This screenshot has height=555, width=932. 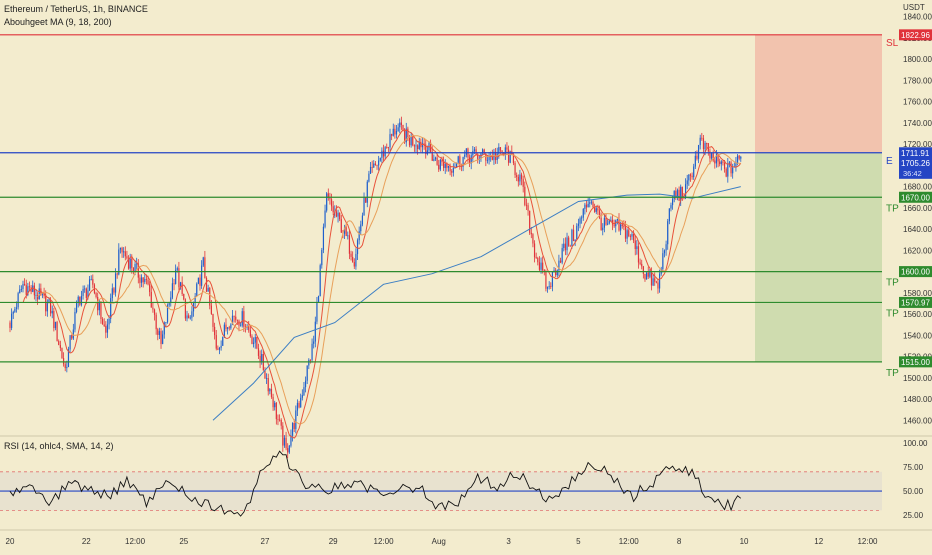 I want to click on tp-price-label, so click(x=915, y=197).